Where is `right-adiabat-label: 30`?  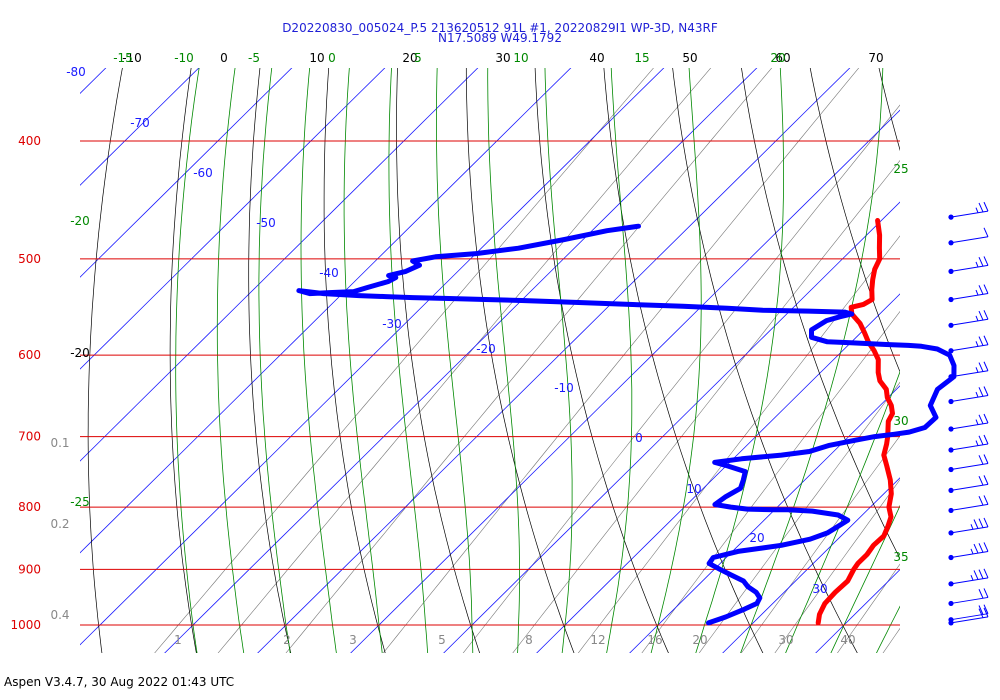
right-adiabat-label: 30 is located at coordinates (900, 421).